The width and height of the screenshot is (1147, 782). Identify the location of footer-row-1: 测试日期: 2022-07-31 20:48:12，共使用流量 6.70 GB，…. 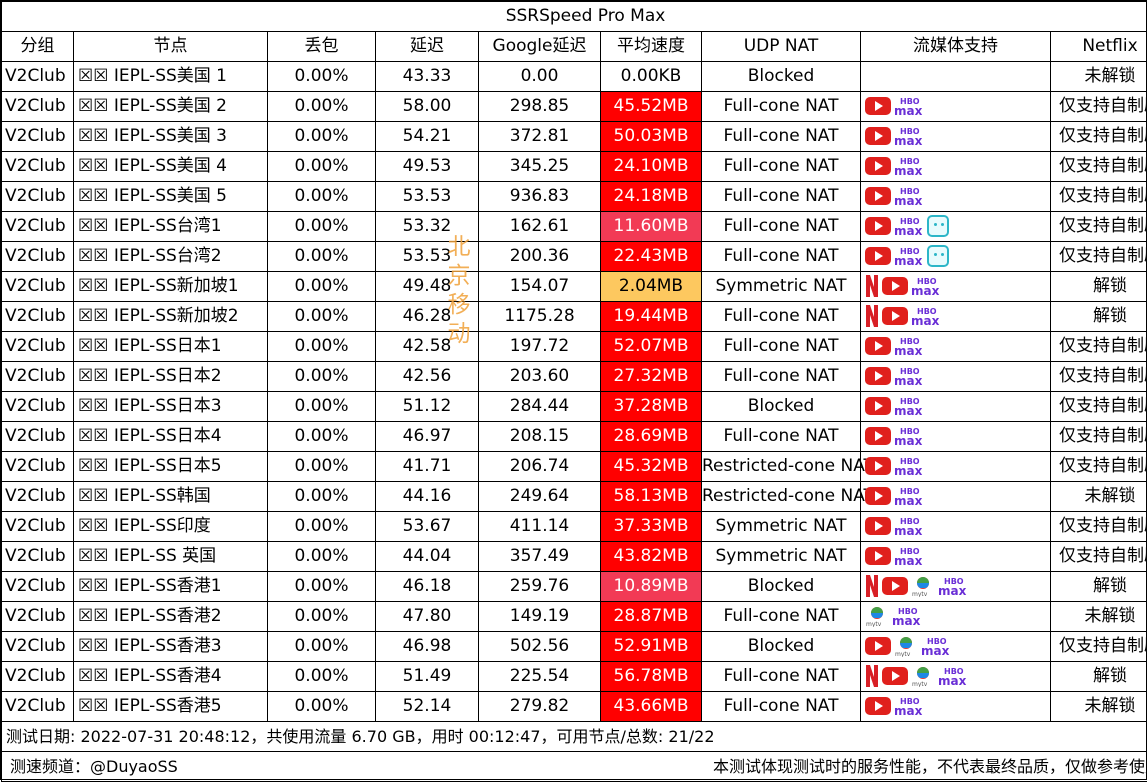
(574, 737).